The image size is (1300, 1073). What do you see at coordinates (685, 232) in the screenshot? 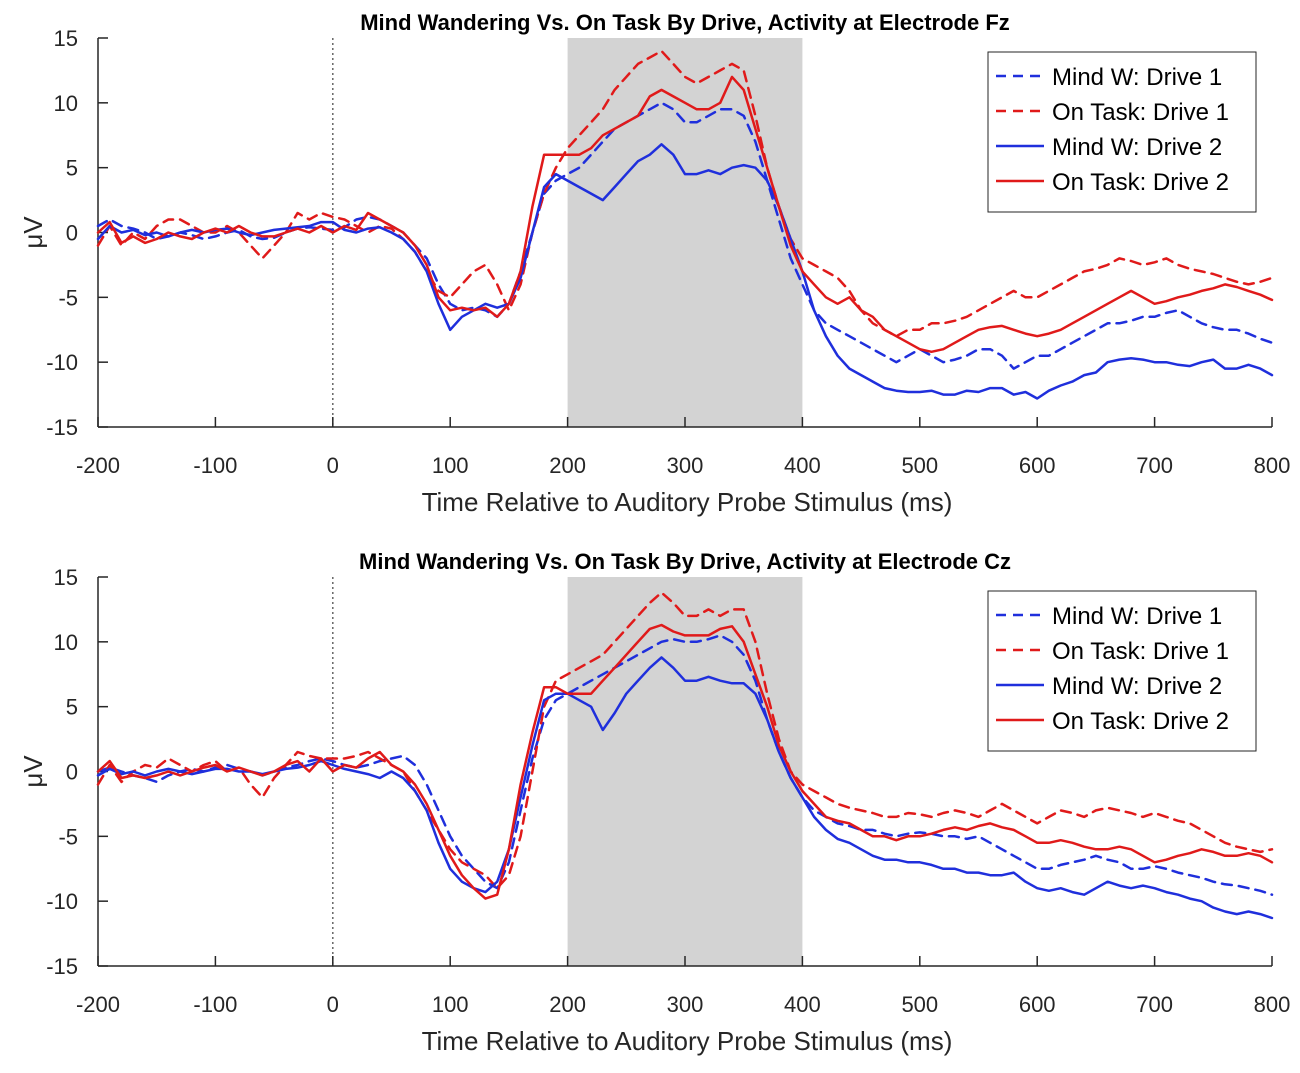
I see `shaded-region` at bounding box center [685, 232].